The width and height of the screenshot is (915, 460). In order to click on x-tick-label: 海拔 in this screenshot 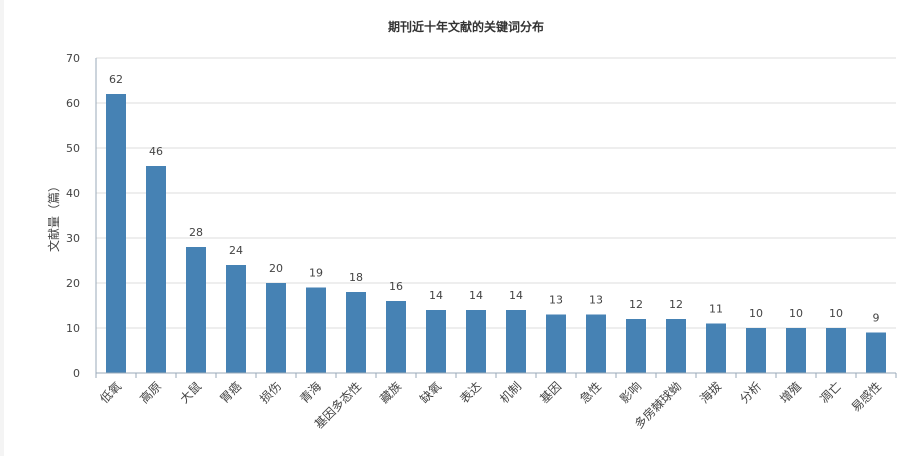, I will do `click(711, 393)`.